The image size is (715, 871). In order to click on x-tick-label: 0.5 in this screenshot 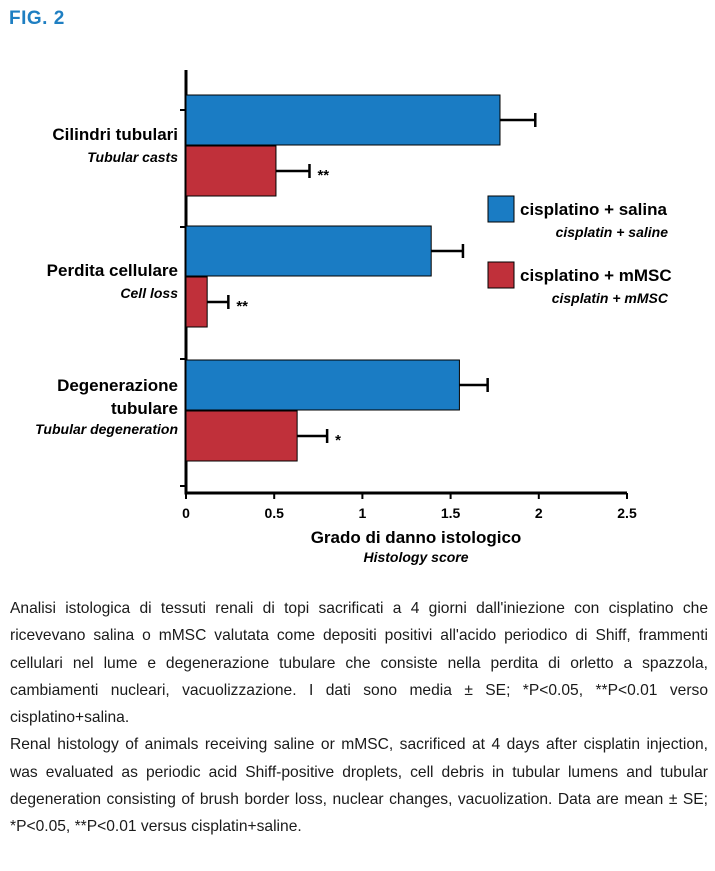, I will do `click(274, 513)`.